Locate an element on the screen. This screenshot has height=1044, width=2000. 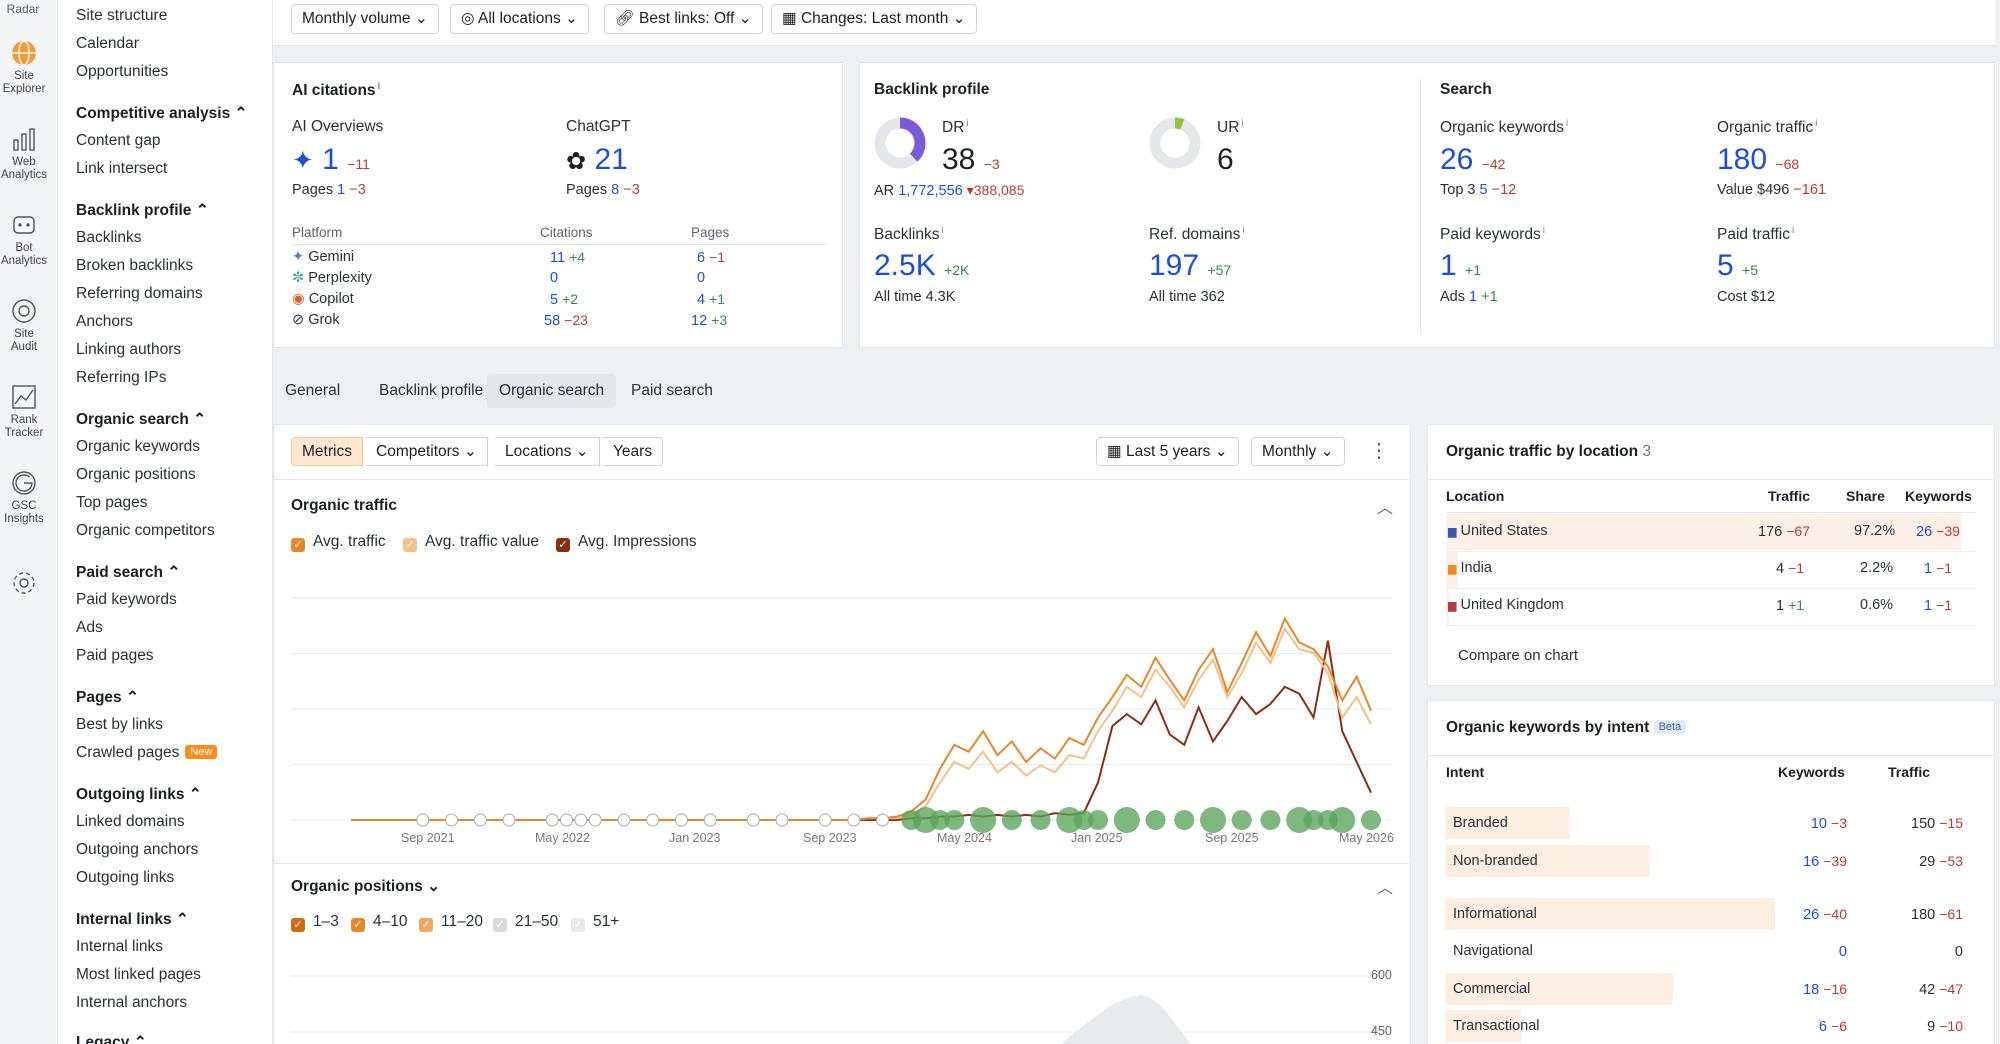
legend-pos-4-10: ✓ 4–10 is located at coordinates (379, 922).